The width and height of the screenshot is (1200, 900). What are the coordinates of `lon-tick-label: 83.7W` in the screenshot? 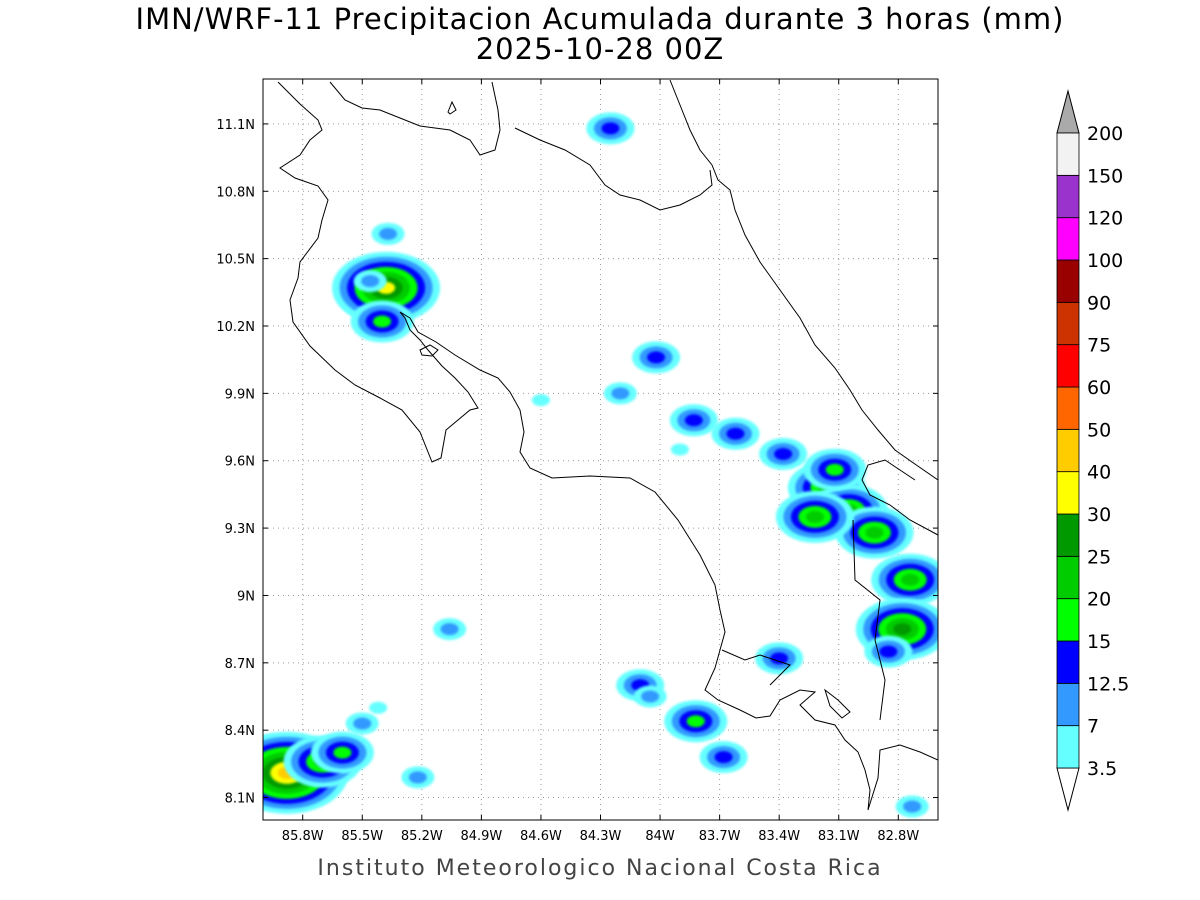 It's located at (720, 836).